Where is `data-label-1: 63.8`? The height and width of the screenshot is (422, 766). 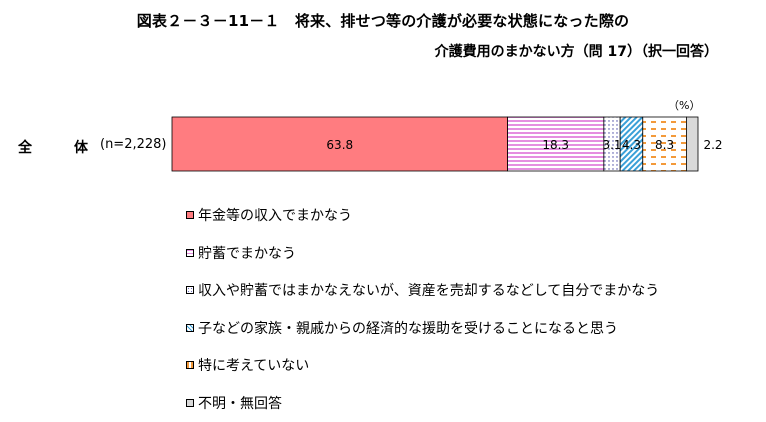
data-label-1: 63.8 is located at coordinates (339, 145).